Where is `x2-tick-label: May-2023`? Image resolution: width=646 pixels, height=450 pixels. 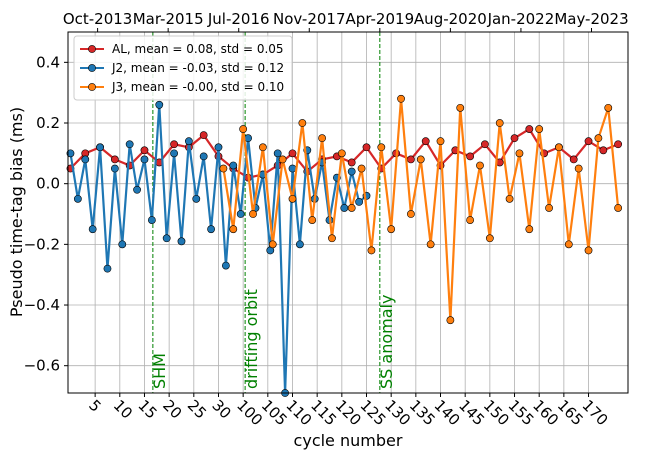
x2-tick-label: May-2023 is located at coordinates (591, 19).